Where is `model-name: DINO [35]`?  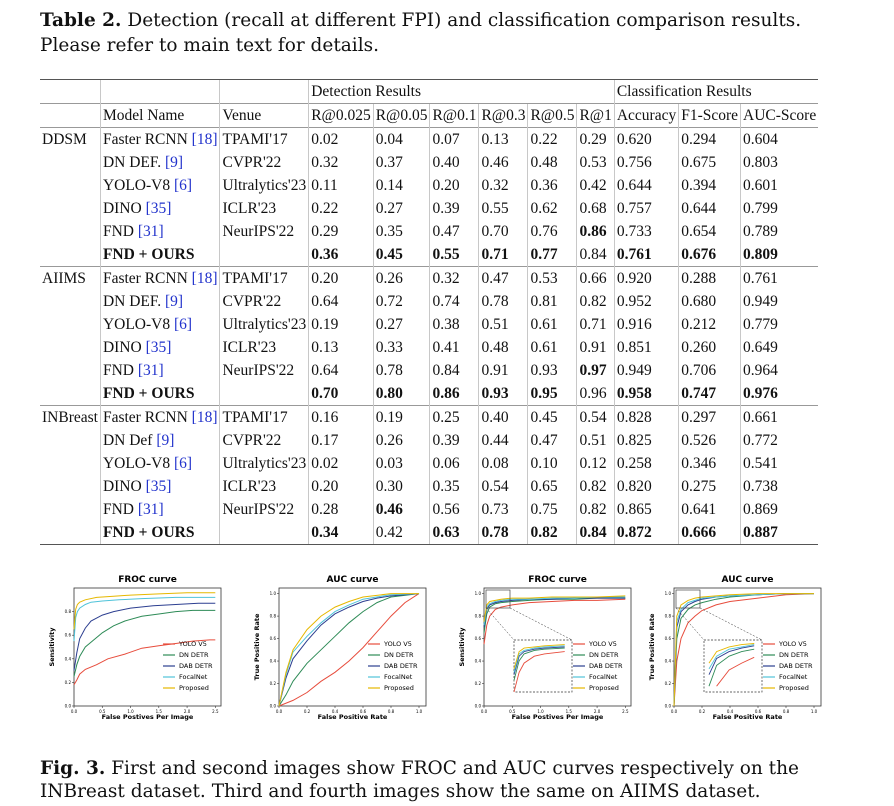 model-name: DINO [35] is located at coordinates (159, 486).